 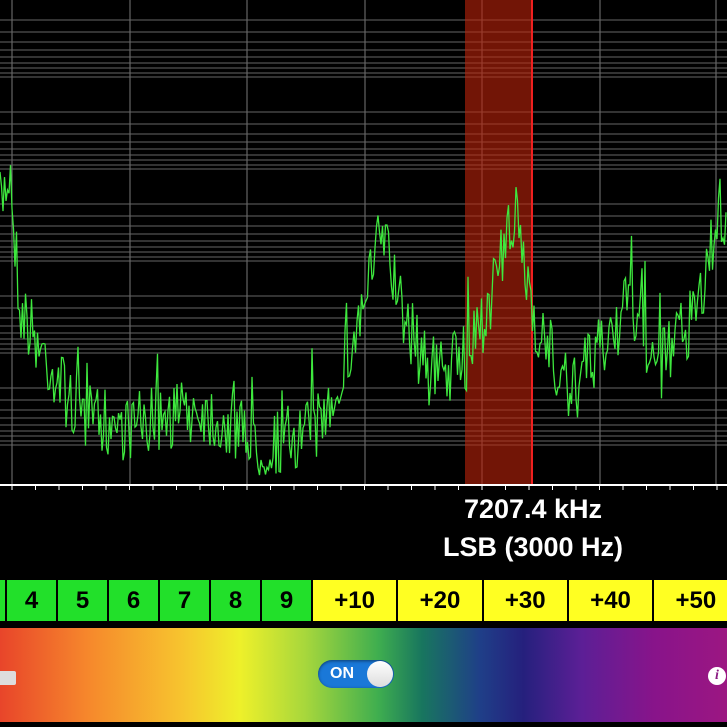 I want to click on smeter-cell: 6, so click(x=133, y=600).